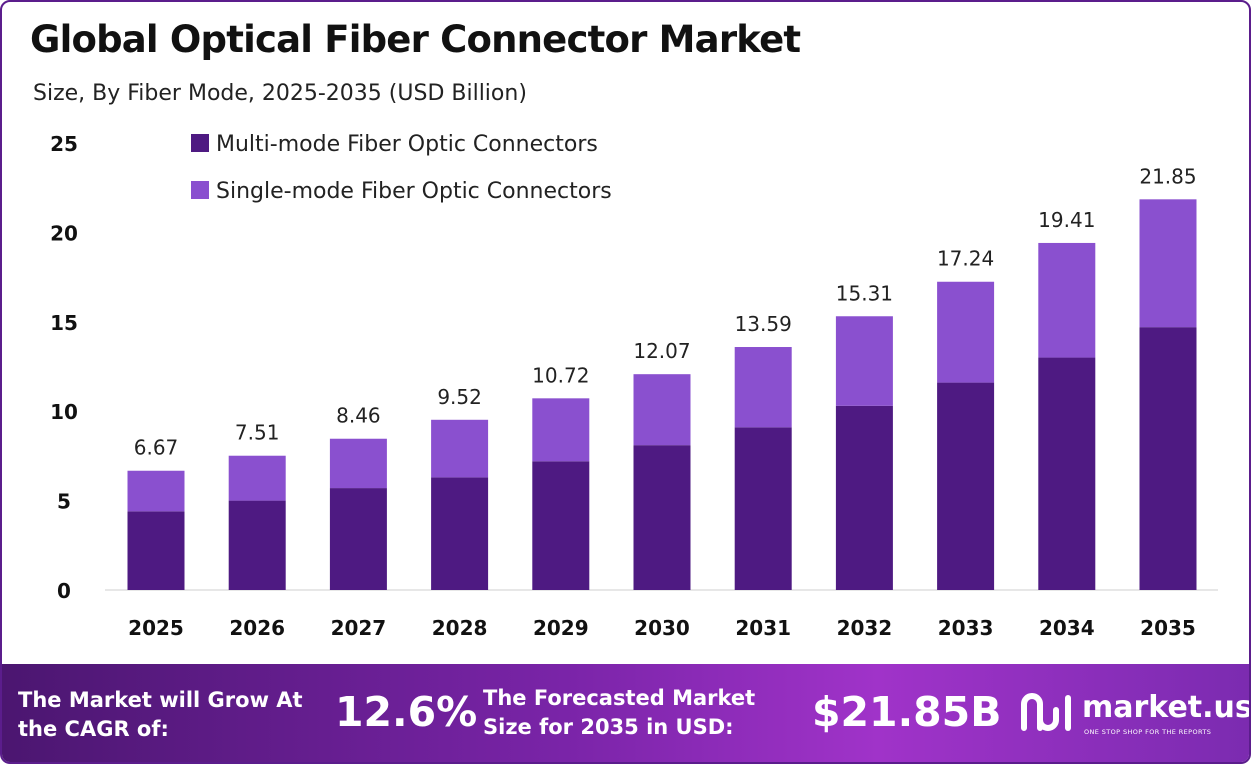  Describe the element at coordinates (200, 190) in the screenshot. I see `legend-swatch-single-mode` at that location.